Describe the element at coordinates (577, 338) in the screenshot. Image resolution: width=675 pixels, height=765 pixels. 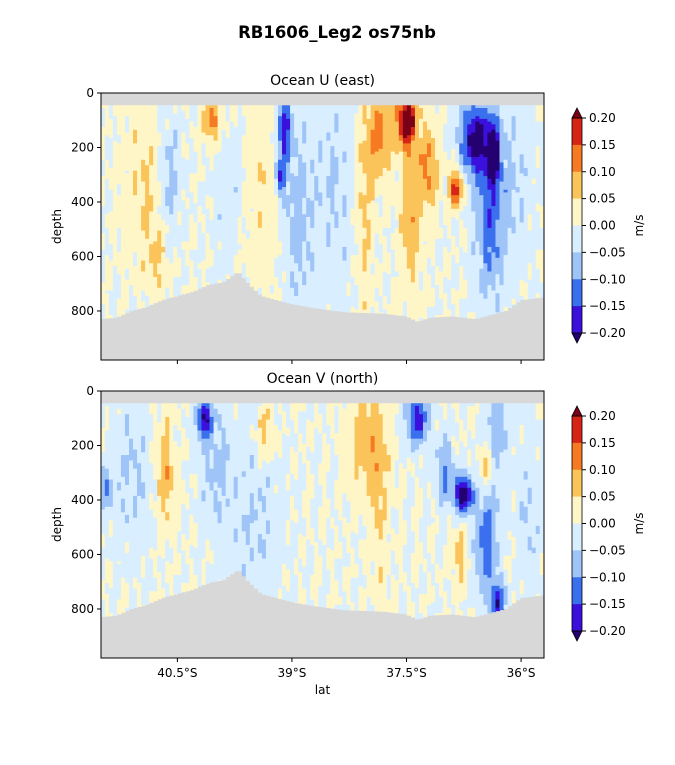
I see `colorbar-extend-min` at that location.